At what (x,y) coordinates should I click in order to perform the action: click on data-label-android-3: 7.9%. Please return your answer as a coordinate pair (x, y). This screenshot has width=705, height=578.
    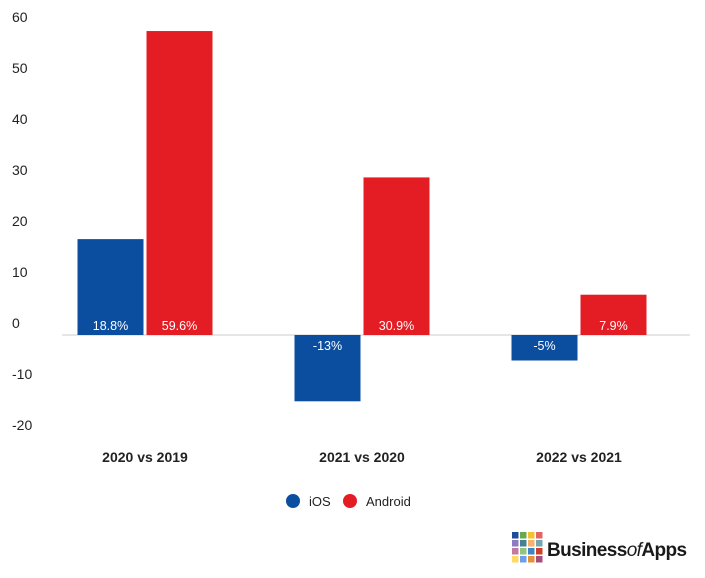
    Looking at the image, I should click on (613, 326).